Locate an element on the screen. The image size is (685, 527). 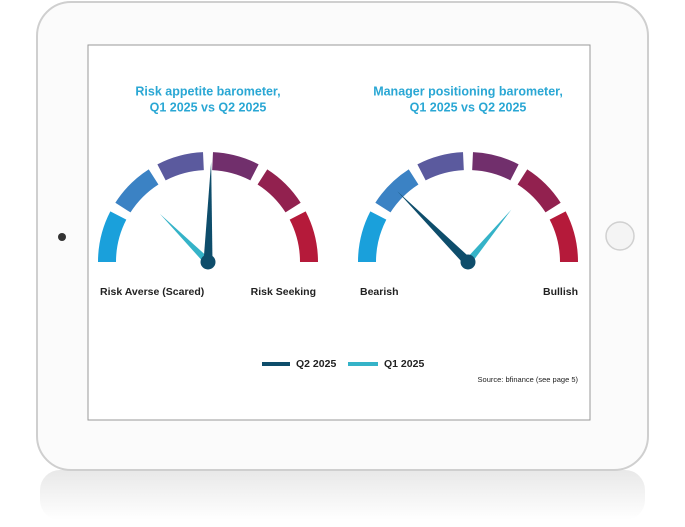
chart-title: Risk appetite barometer, is located at coordinates (207, 91).